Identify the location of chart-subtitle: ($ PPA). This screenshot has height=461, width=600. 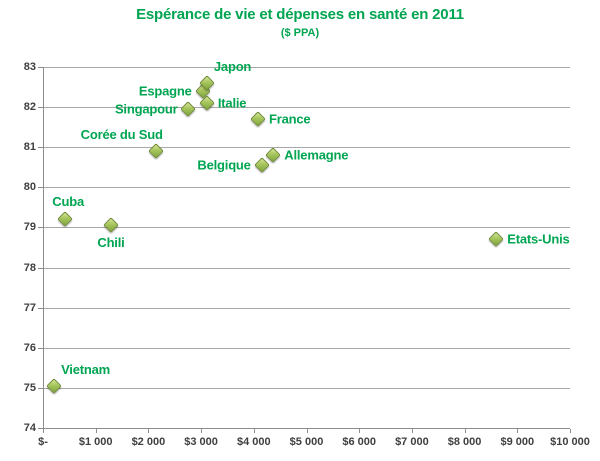
(300, 33).